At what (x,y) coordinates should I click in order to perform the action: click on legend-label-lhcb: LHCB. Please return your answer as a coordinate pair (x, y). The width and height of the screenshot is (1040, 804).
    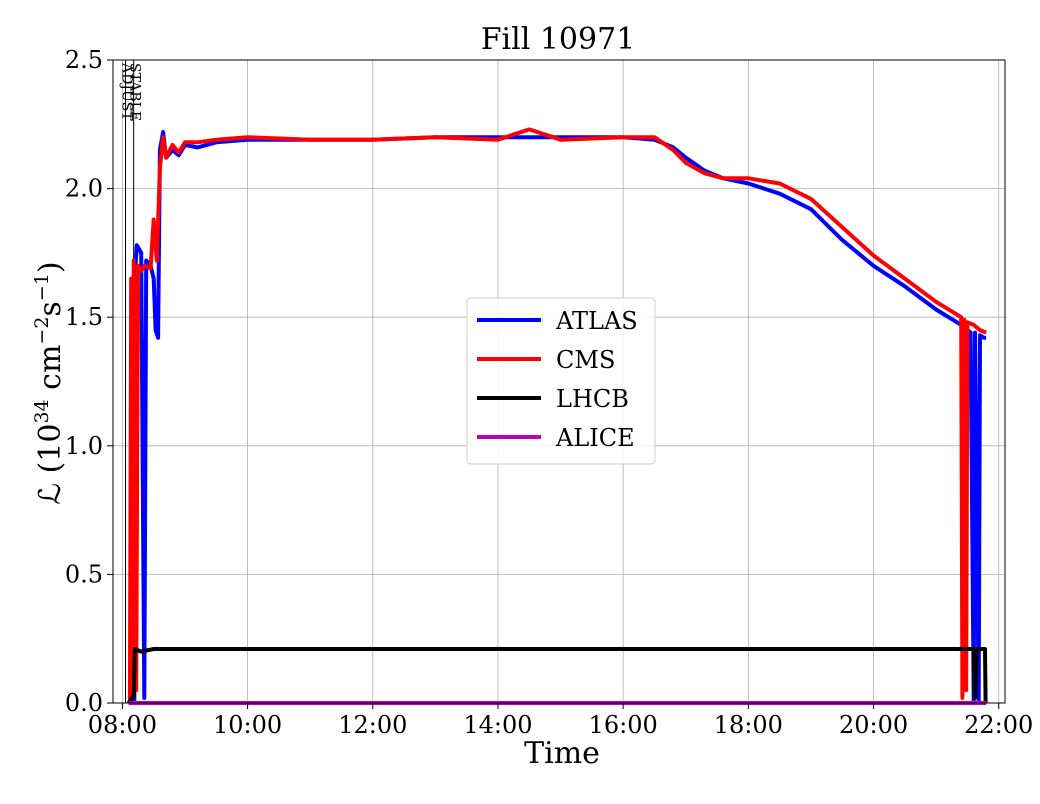
    Looking at the image, I should click on (592, 399).